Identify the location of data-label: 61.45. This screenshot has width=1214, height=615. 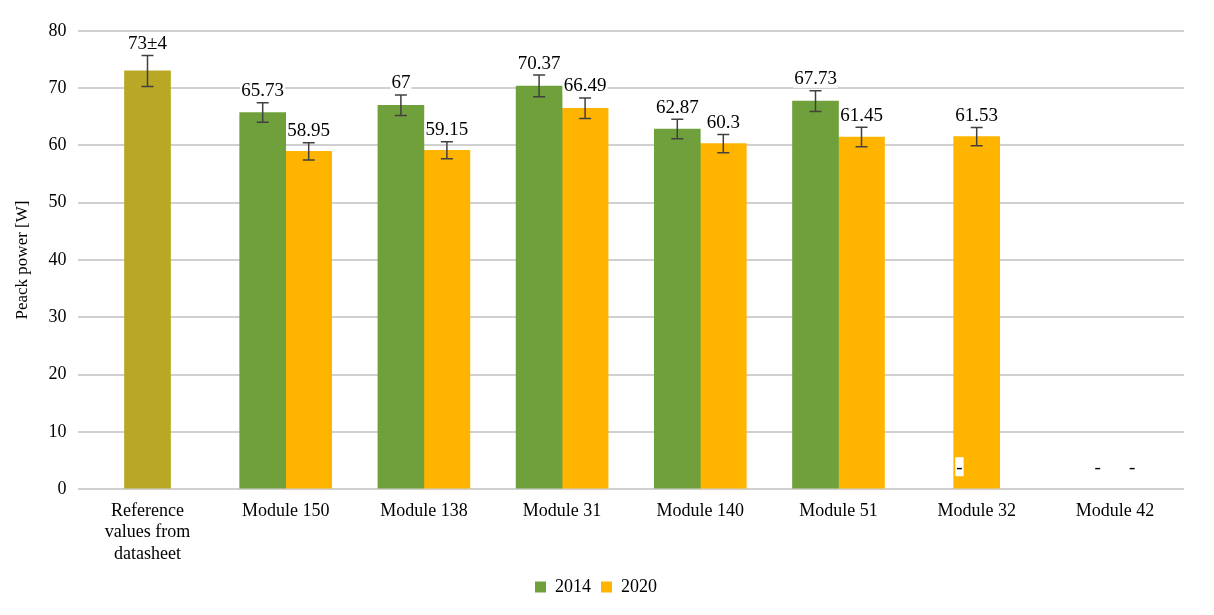
(861, 114).